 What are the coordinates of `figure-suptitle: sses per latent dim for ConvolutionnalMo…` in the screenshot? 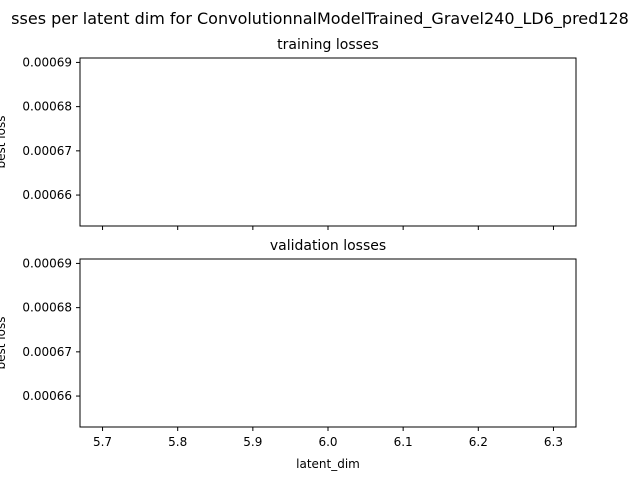 It's located at (320, 19).